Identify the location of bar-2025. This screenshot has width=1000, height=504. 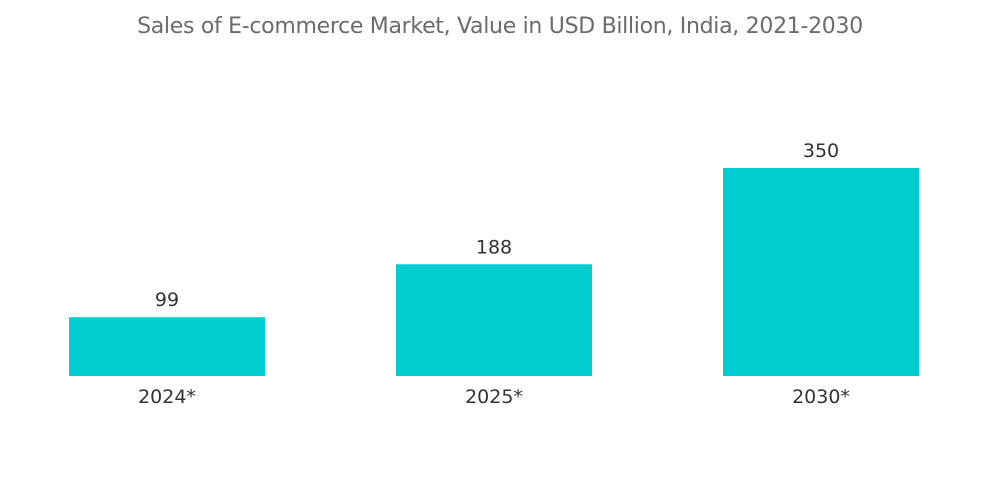
(494, 320).